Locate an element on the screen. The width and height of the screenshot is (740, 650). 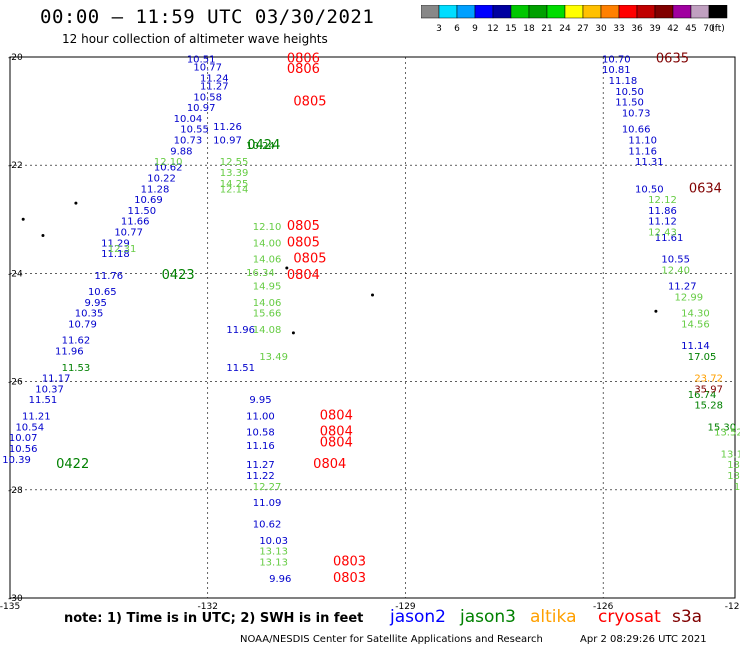
pass-time-label: 0635 is located at coordinates (672, 58).